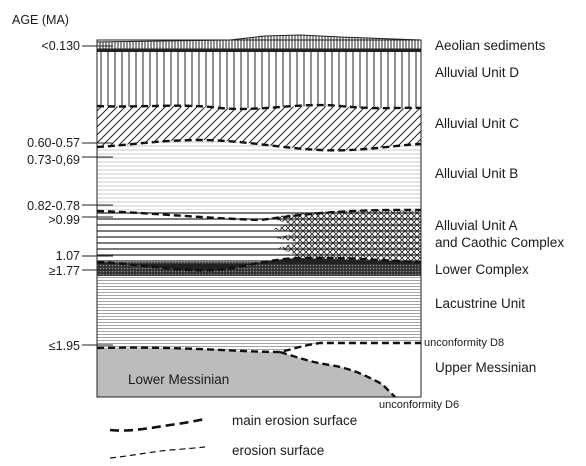  I want to click on unit-label-lower-complex: Lower Complex, so click(482, 269).